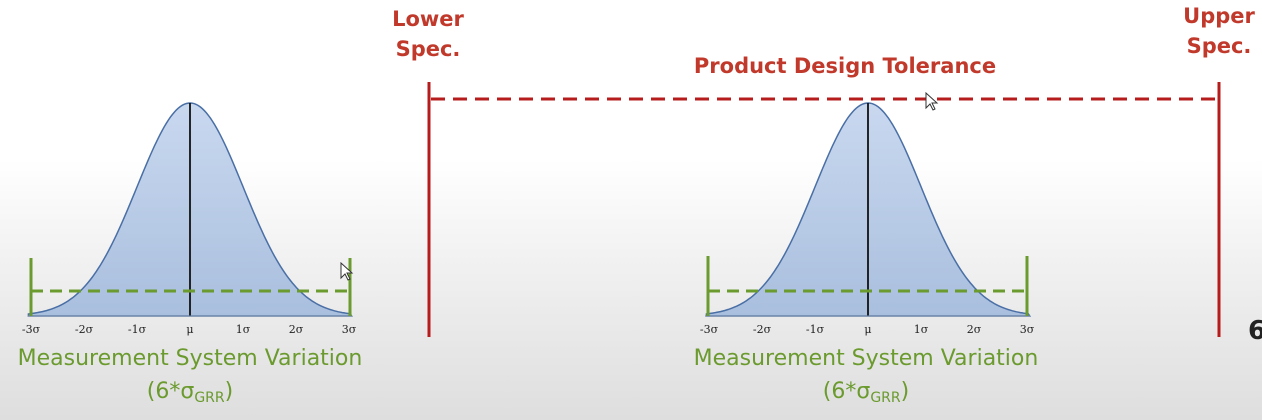  Describe the element at coordinates (243, 329) in the screenshot. I see `left-sigma-tick-label: 1σ` at that location.